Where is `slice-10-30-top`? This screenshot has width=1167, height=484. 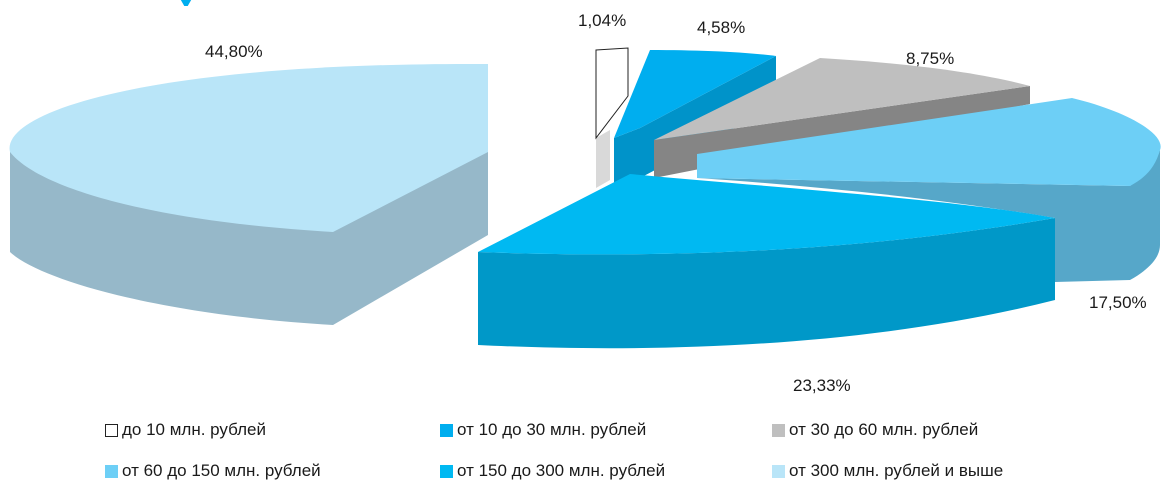 slice-10-30-top is located at coordinates (695, 94).